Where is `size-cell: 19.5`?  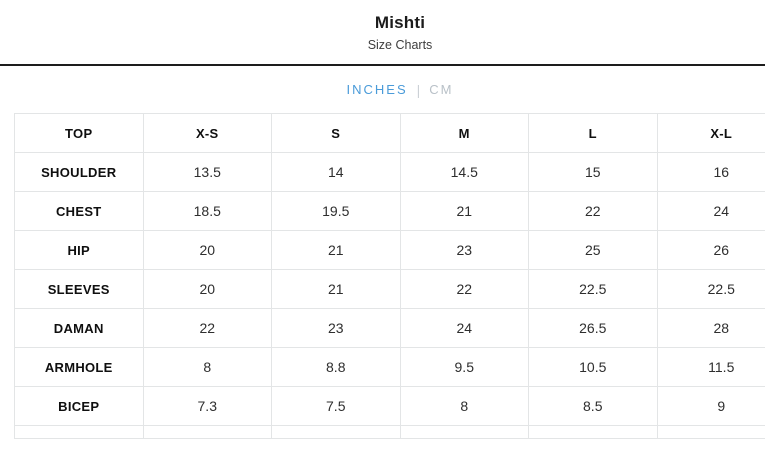
size-cell: 19.5 is located at coordinates (336, 211).